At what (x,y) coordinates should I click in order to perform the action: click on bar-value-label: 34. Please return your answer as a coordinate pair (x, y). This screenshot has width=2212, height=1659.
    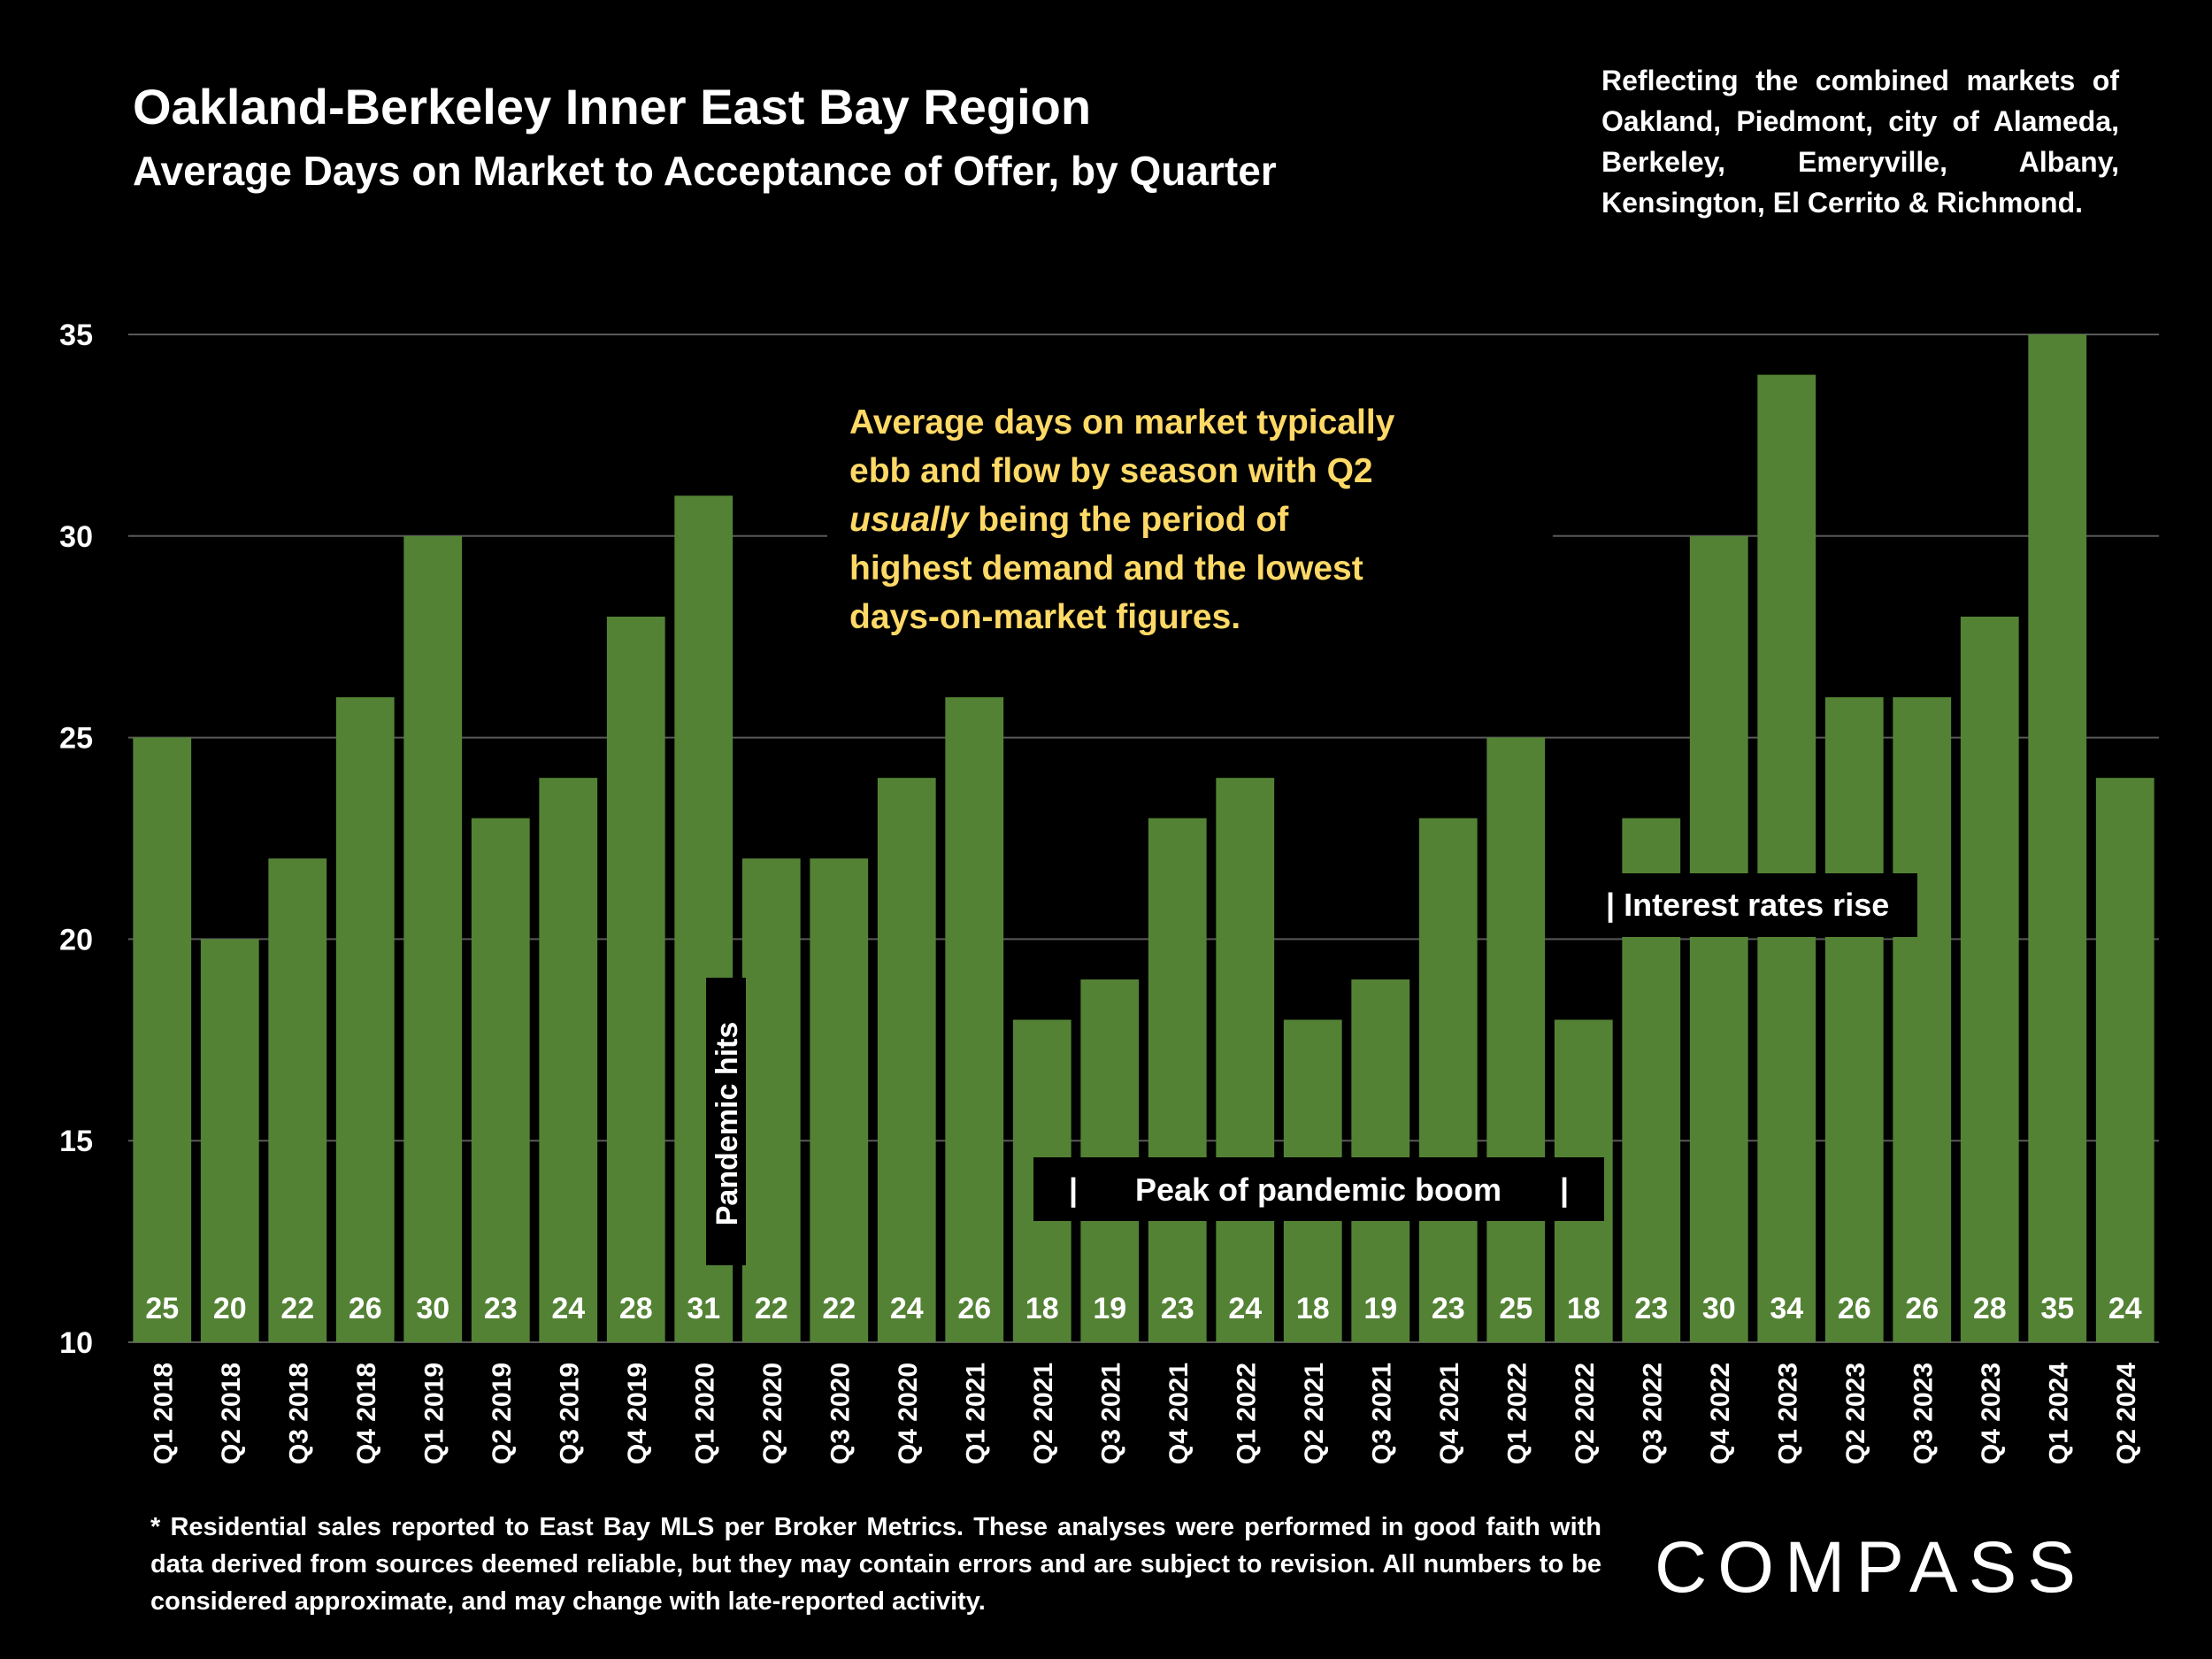
    Looking at the image, I should click on (1787, 1308).